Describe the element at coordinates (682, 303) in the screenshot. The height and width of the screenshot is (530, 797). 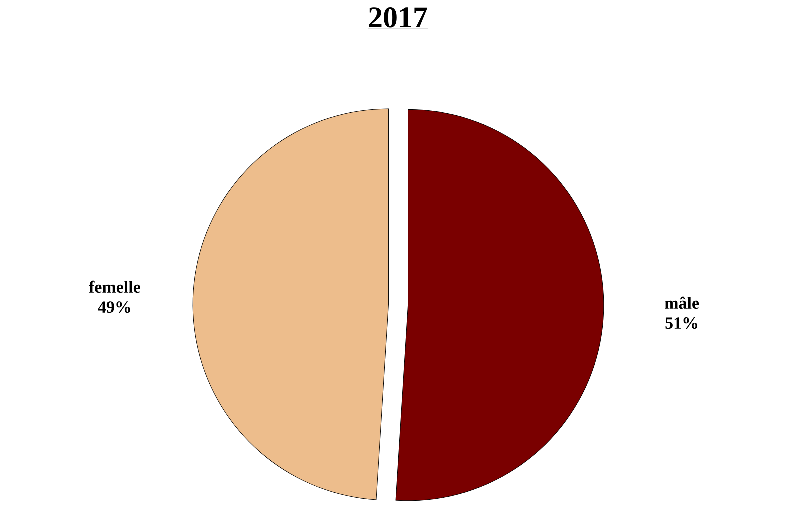
I see `slice-label: mâle` at that location.